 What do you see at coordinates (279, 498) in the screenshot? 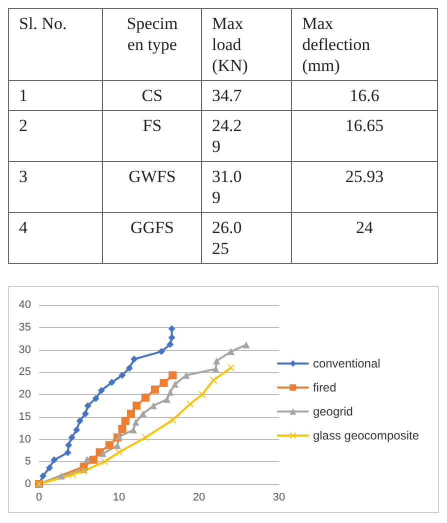
I see `x-tick-label: 30` at bounding box center [279, 498].